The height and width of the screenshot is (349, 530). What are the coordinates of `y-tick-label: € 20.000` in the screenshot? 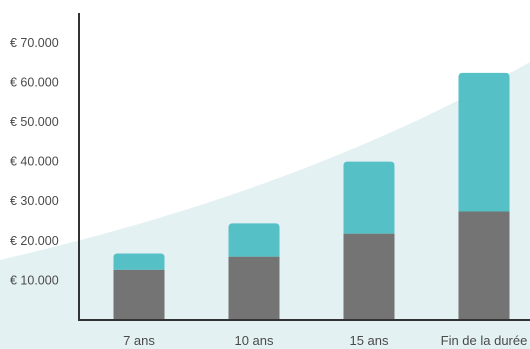 It's located at (34, 241).